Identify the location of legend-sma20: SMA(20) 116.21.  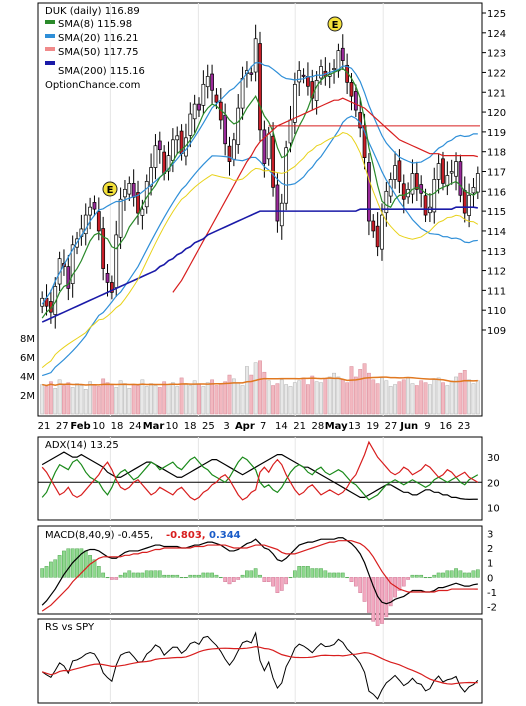
(98, 38).